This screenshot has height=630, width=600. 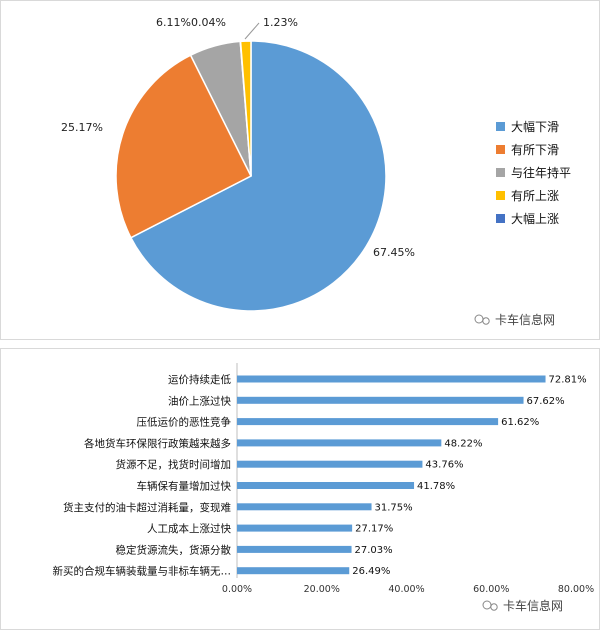 What do you see at coordinates (189, 528) in the screenshot?
I see `category-label-7: 人工成本上涨过快` at bounding box center [189, 528].